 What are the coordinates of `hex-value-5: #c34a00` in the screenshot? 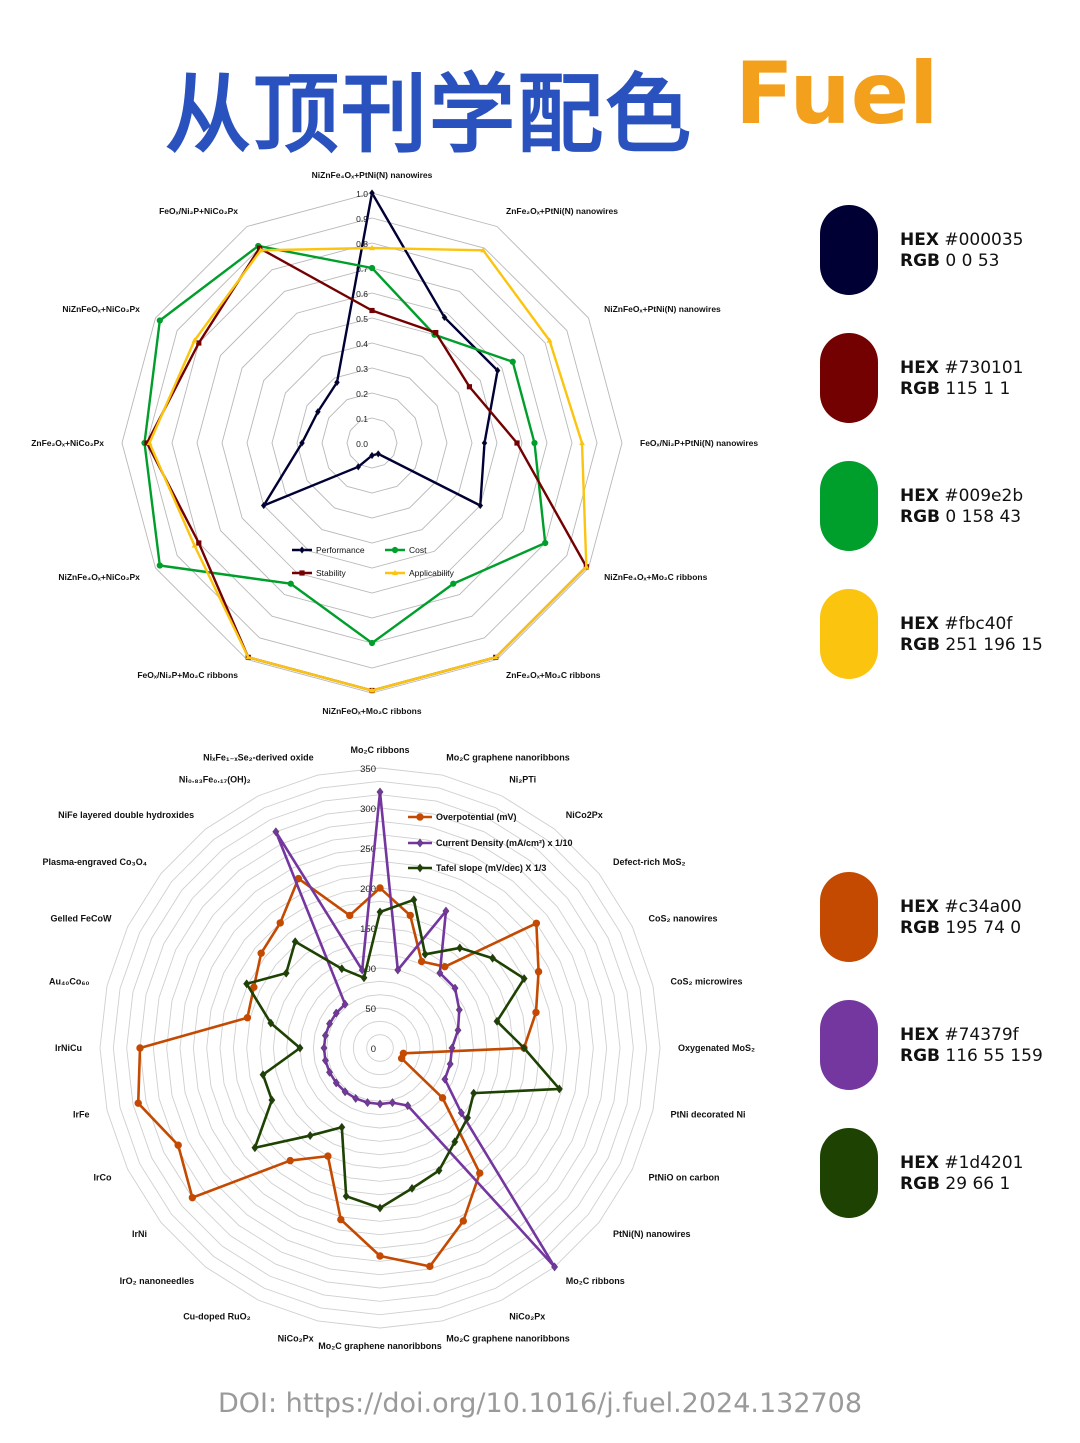 It's located at (983, 907).